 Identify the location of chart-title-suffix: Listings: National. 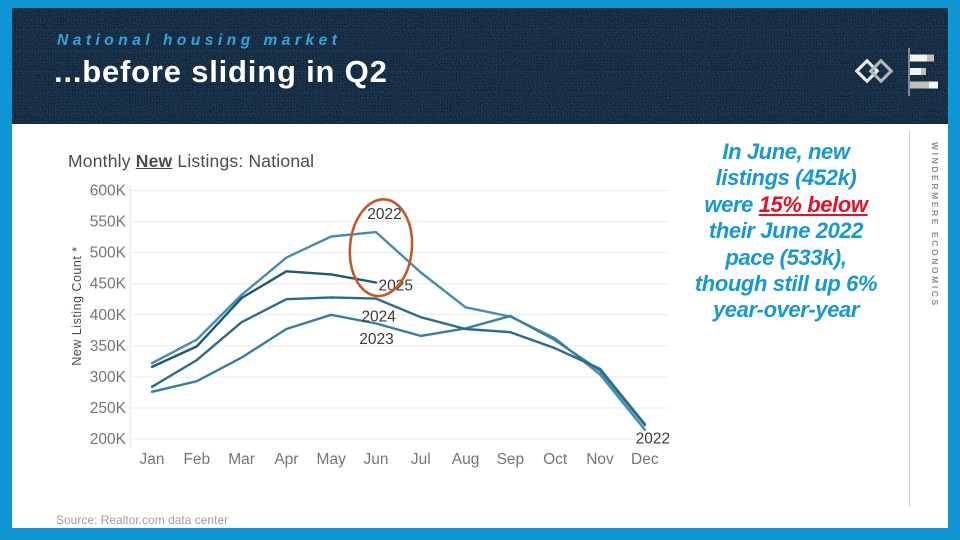
(243, 161).